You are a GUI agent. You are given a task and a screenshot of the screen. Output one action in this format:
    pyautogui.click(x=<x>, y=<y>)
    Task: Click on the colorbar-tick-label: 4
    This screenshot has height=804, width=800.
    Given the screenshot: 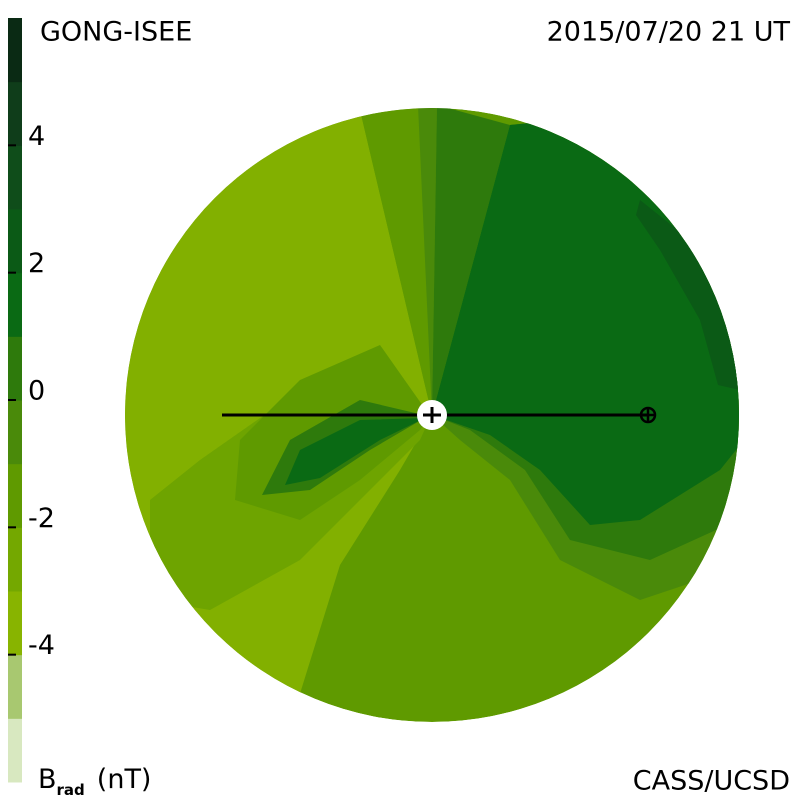 What is the action you would take?
    pyautogui.click(x=36, y=136)
    